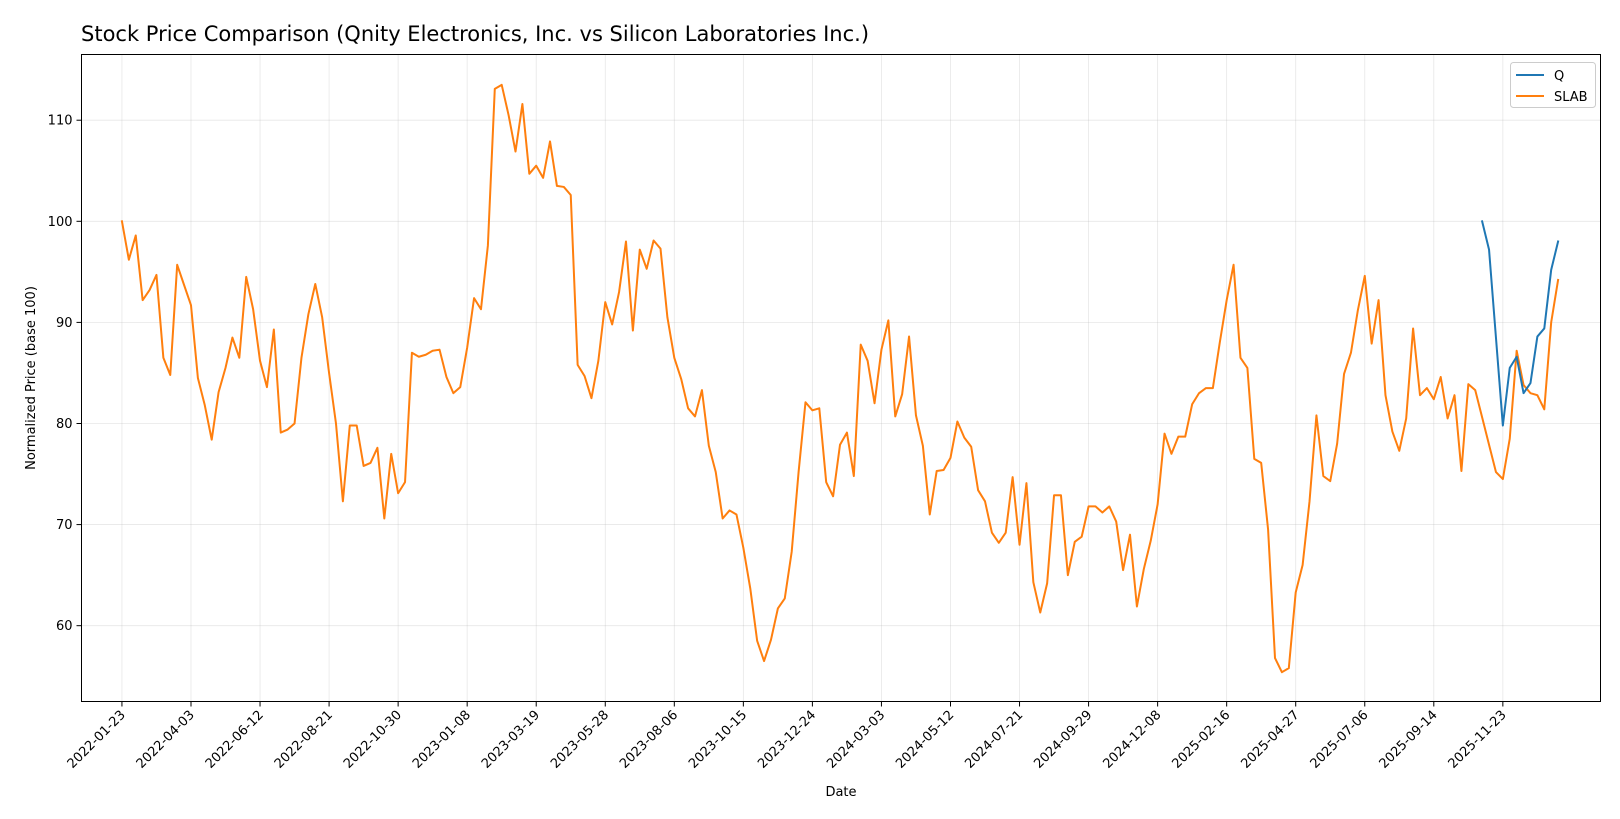  I want to click on legend-label-q: Q, so click(1559, 76).